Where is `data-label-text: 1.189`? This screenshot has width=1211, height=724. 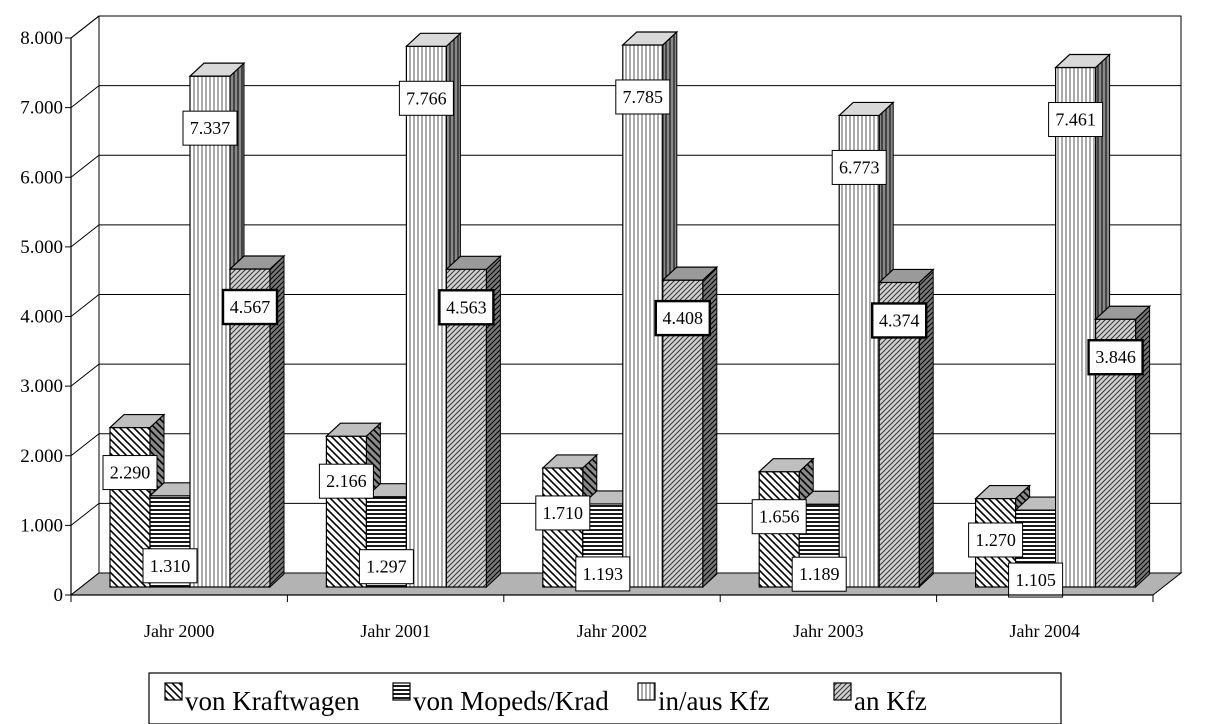
data-label-text: 1.189 is located at coordinates (819, 574).